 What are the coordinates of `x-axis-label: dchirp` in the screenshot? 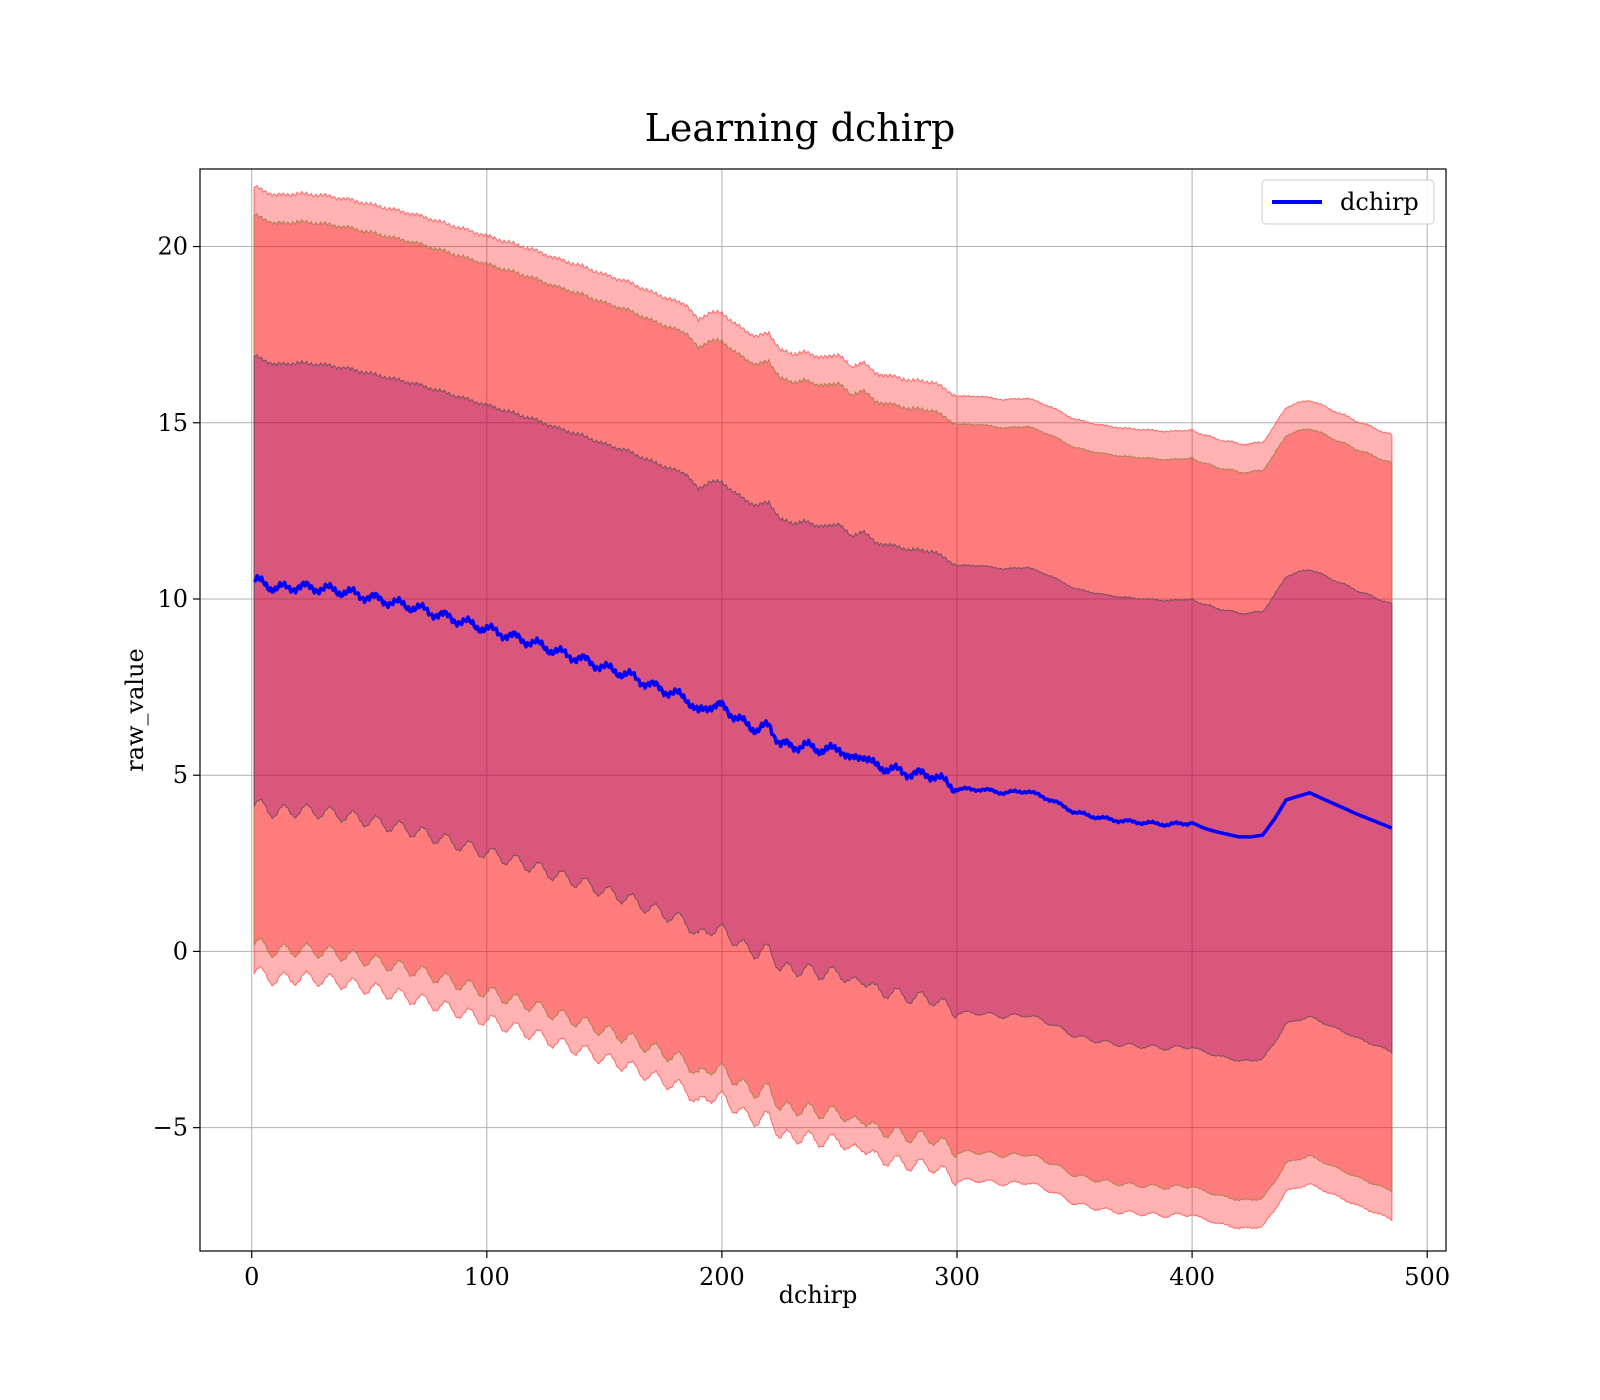 It's located at (818, 1295).